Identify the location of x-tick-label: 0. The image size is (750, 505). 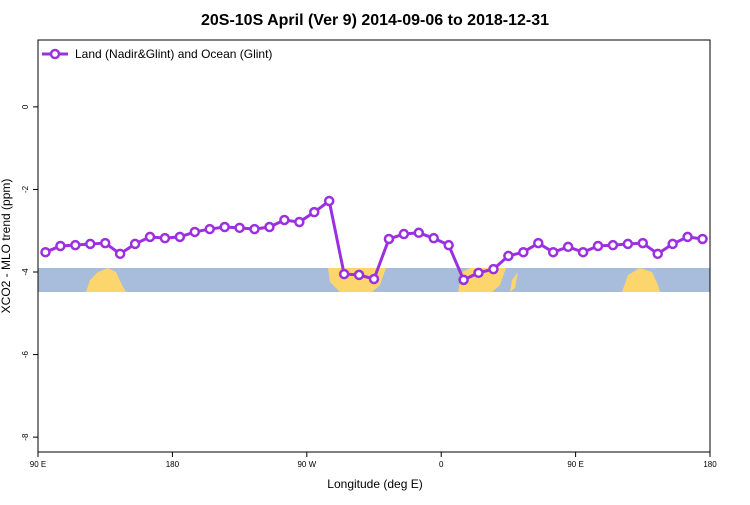
(441, 464).